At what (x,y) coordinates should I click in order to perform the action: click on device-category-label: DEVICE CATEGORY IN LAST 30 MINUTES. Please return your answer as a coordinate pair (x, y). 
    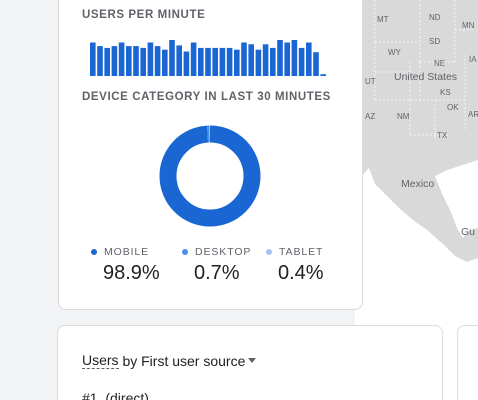
    Looking at the image, I should click on (206, 97).